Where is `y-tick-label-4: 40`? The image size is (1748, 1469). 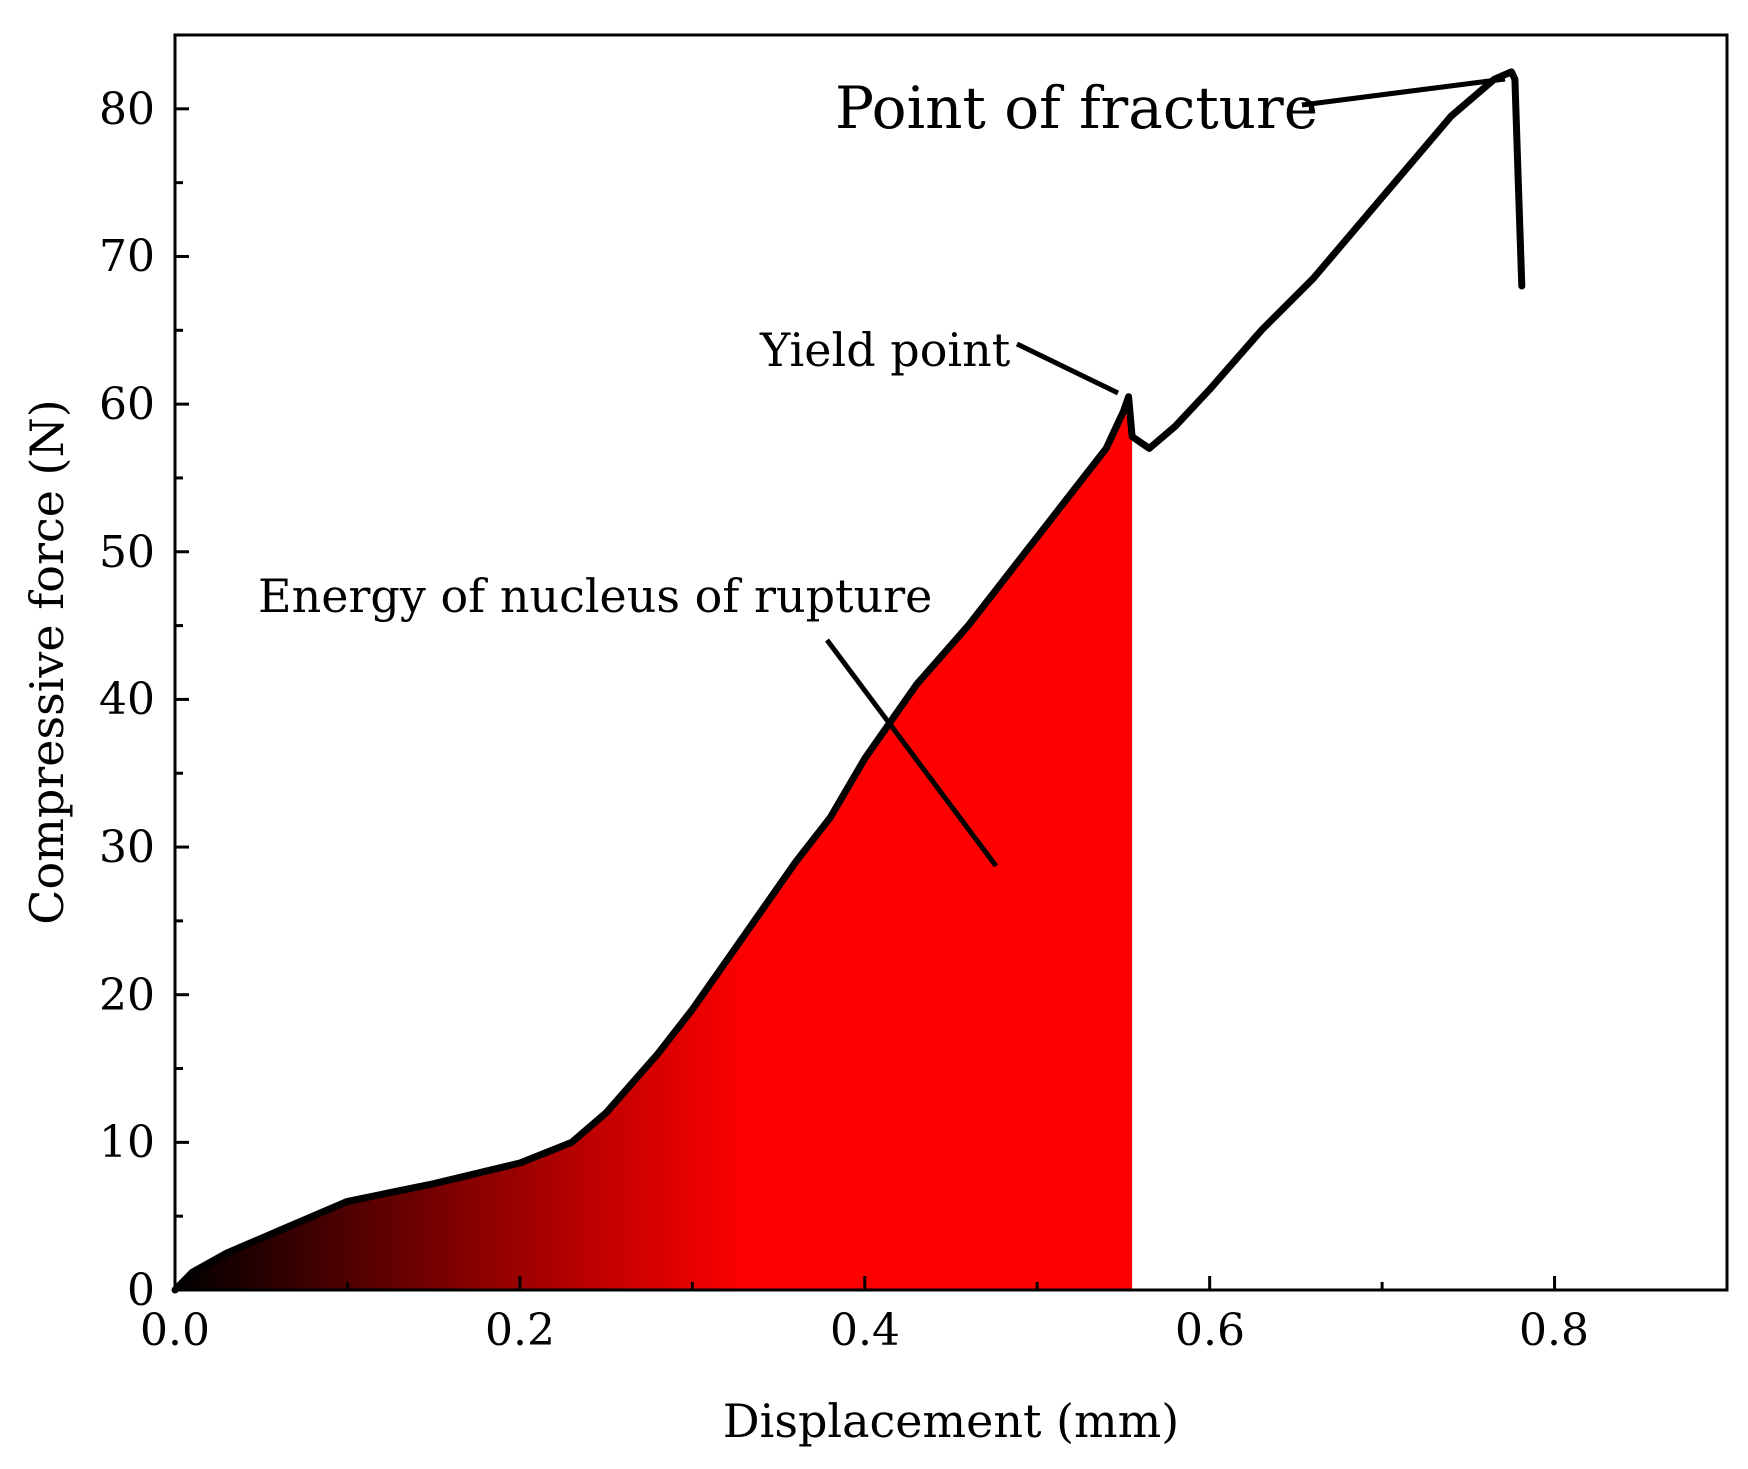
y-tick-label-4: 40 is located at coordinates (127, 699).